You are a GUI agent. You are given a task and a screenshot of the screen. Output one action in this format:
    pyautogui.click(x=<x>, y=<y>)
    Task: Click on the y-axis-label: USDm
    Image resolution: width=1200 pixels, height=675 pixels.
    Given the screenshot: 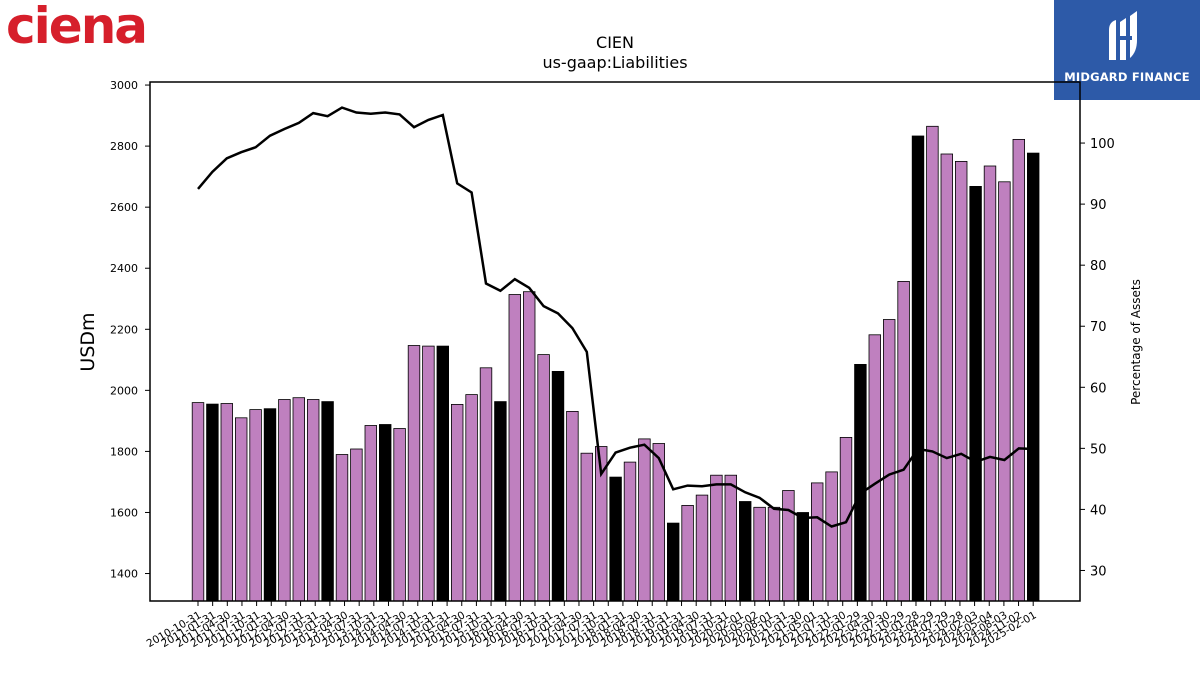 What is the action you would take?
    pyautogui.click(x=88, y=341)
    